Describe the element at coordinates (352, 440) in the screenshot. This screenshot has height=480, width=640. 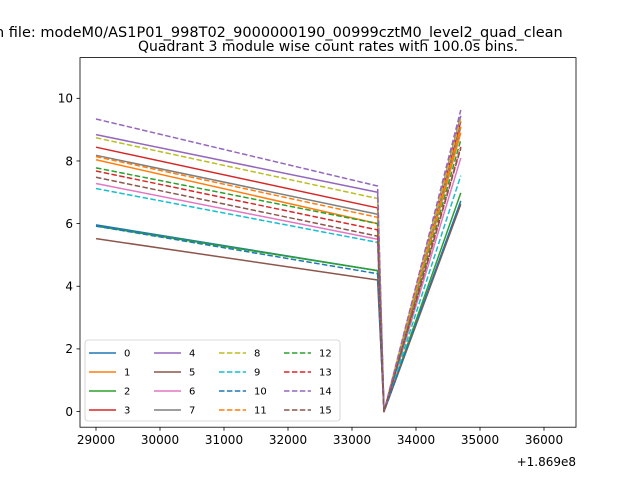
I see `x-tick-label: 33000` at that location.